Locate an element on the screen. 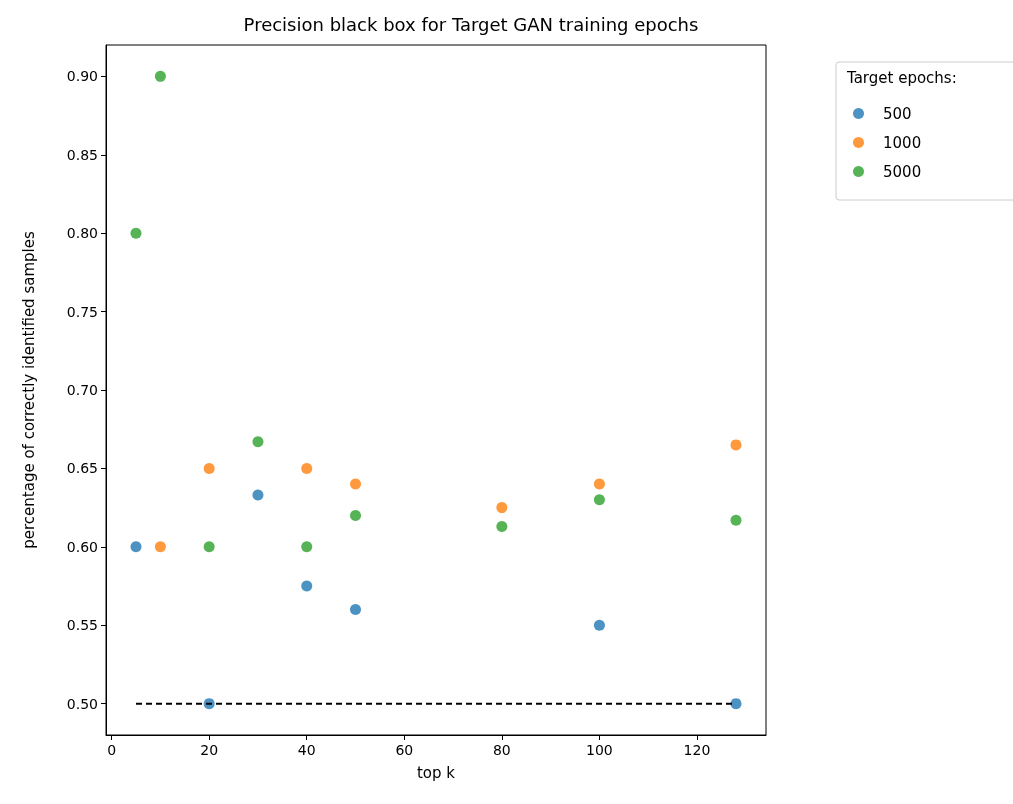 Image resolution: width=1013 pixels, height=804 pixels. y-tick-label: 0.90 is located at coordinates (82, 76).